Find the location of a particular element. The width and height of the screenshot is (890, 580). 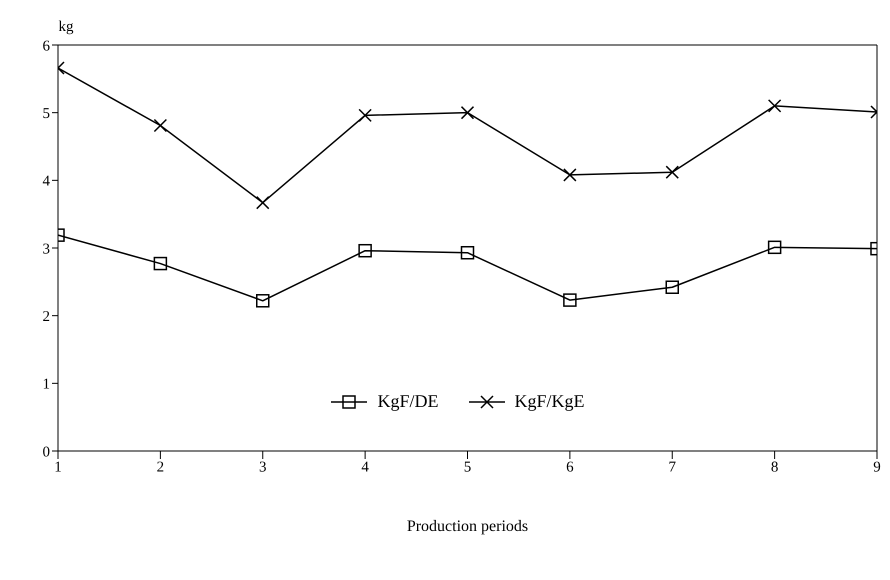

y-tick-label: 5 is located at coordinates (46, 114).